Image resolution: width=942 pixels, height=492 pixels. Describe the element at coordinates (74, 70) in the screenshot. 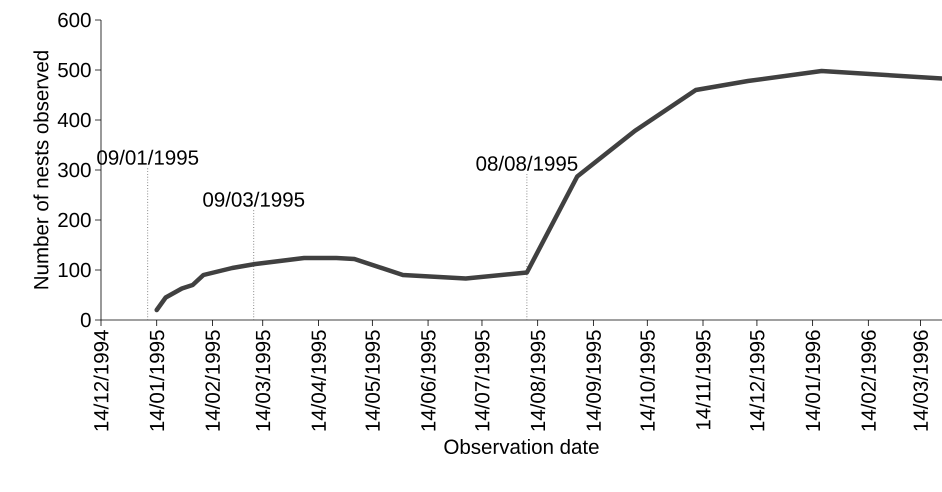

I see `y-tick-label: 500` at that location.